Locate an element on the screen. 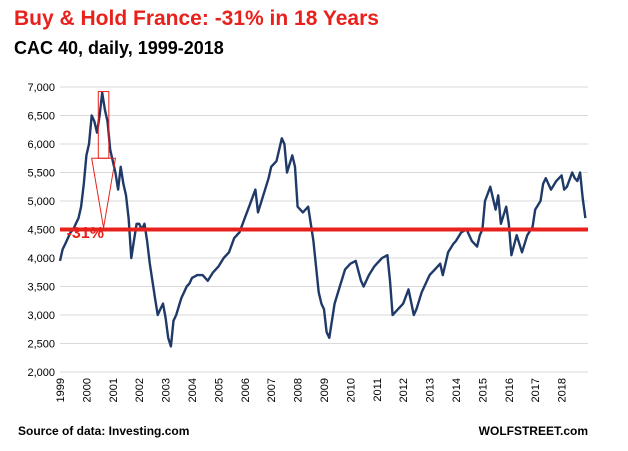 The image size is (628, 451). x-tick-label: 2011 is located at coordinates (378, 390).